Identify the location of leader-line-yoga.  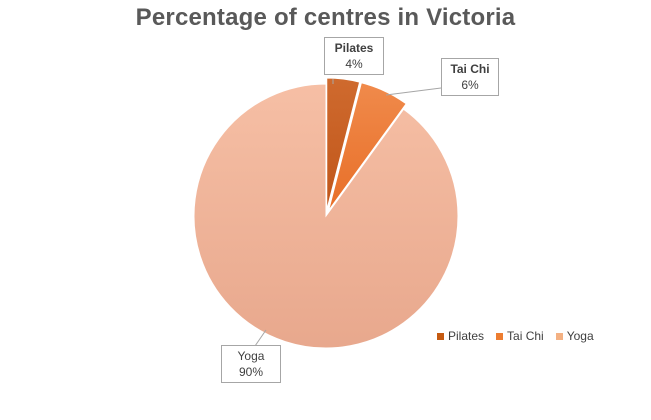
(260, 338).